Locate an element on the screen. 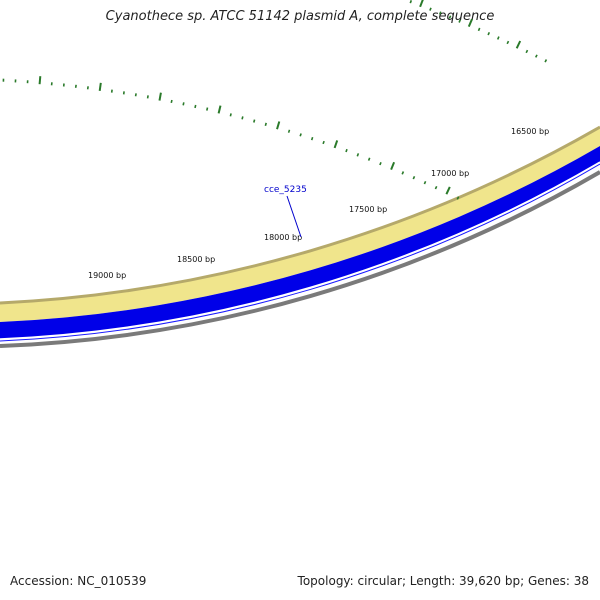  ruler-label-17000: 17000 bp is located at coordinates (450, 173).